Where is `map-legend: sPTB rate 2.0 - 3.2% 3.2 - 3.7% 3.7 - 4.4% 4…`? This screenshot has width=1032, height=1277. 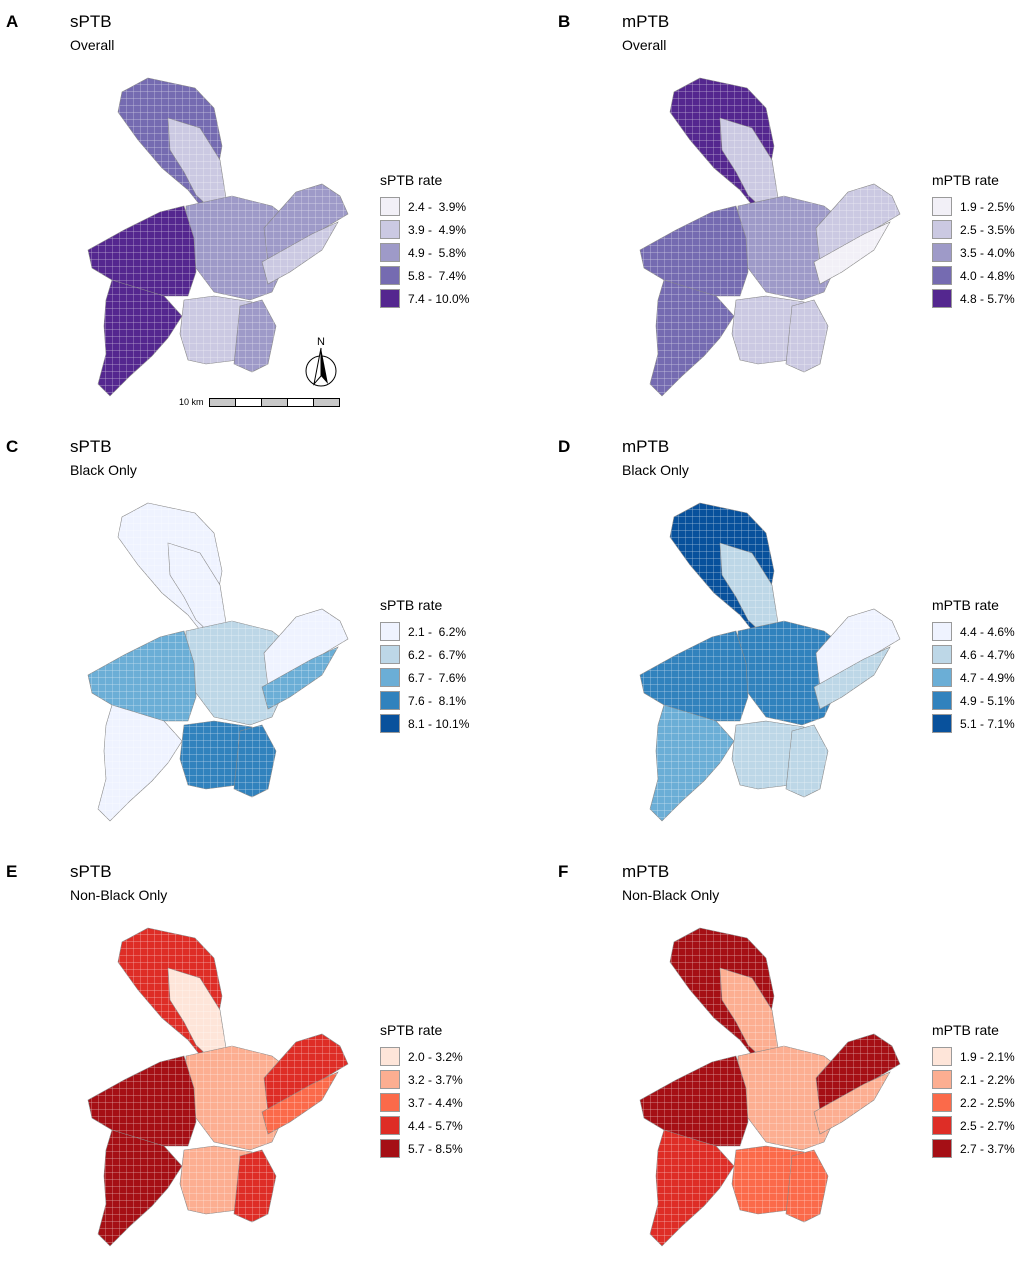 map-legend: sPTB rate 2.0 - 3.2% 3.2 - 3.7% 3.7 - 4.4% 4… is located at coordinates (421, 1091).